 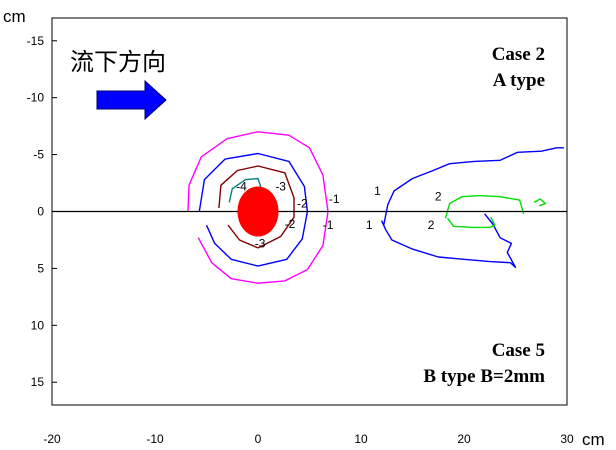 I want to click on x-tick-label: 10, so click(x=361, y=439).